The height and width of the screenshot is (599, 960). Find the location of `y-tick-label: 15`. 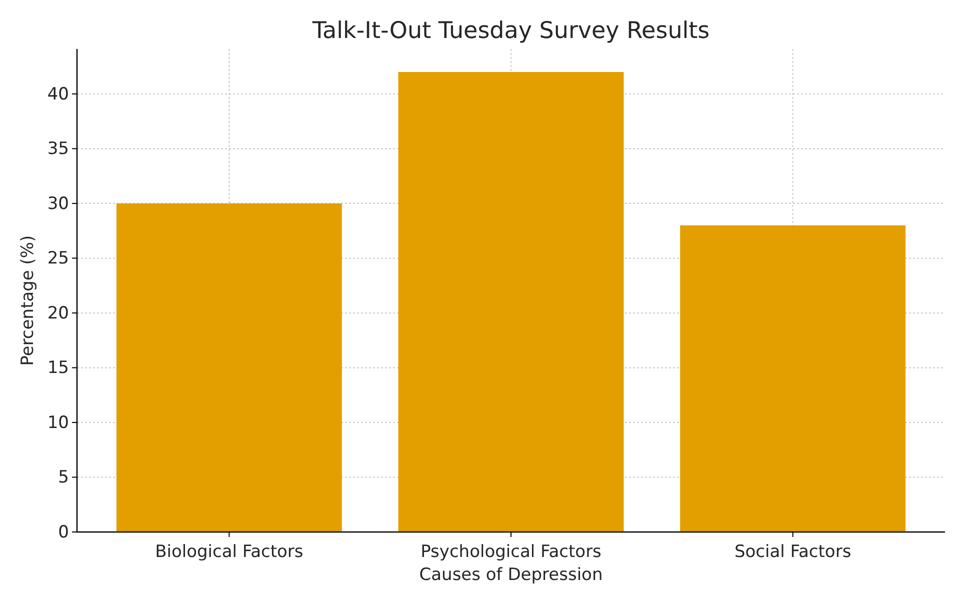

y-tick-label: 15 is located at coordinates (58, 368).